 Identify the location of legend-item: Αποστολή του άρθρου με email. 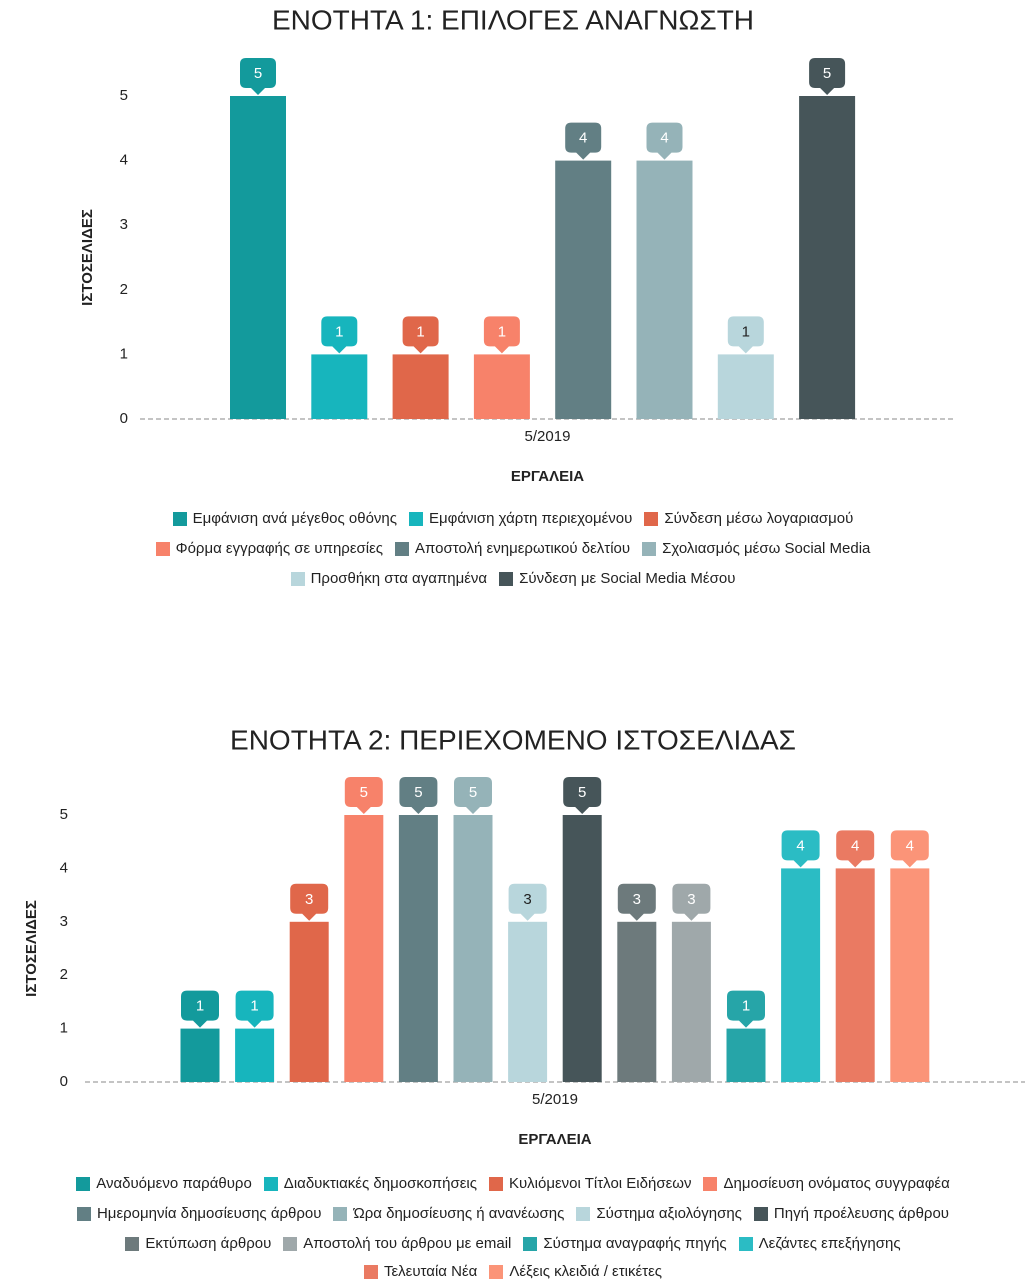
(397, 1243).